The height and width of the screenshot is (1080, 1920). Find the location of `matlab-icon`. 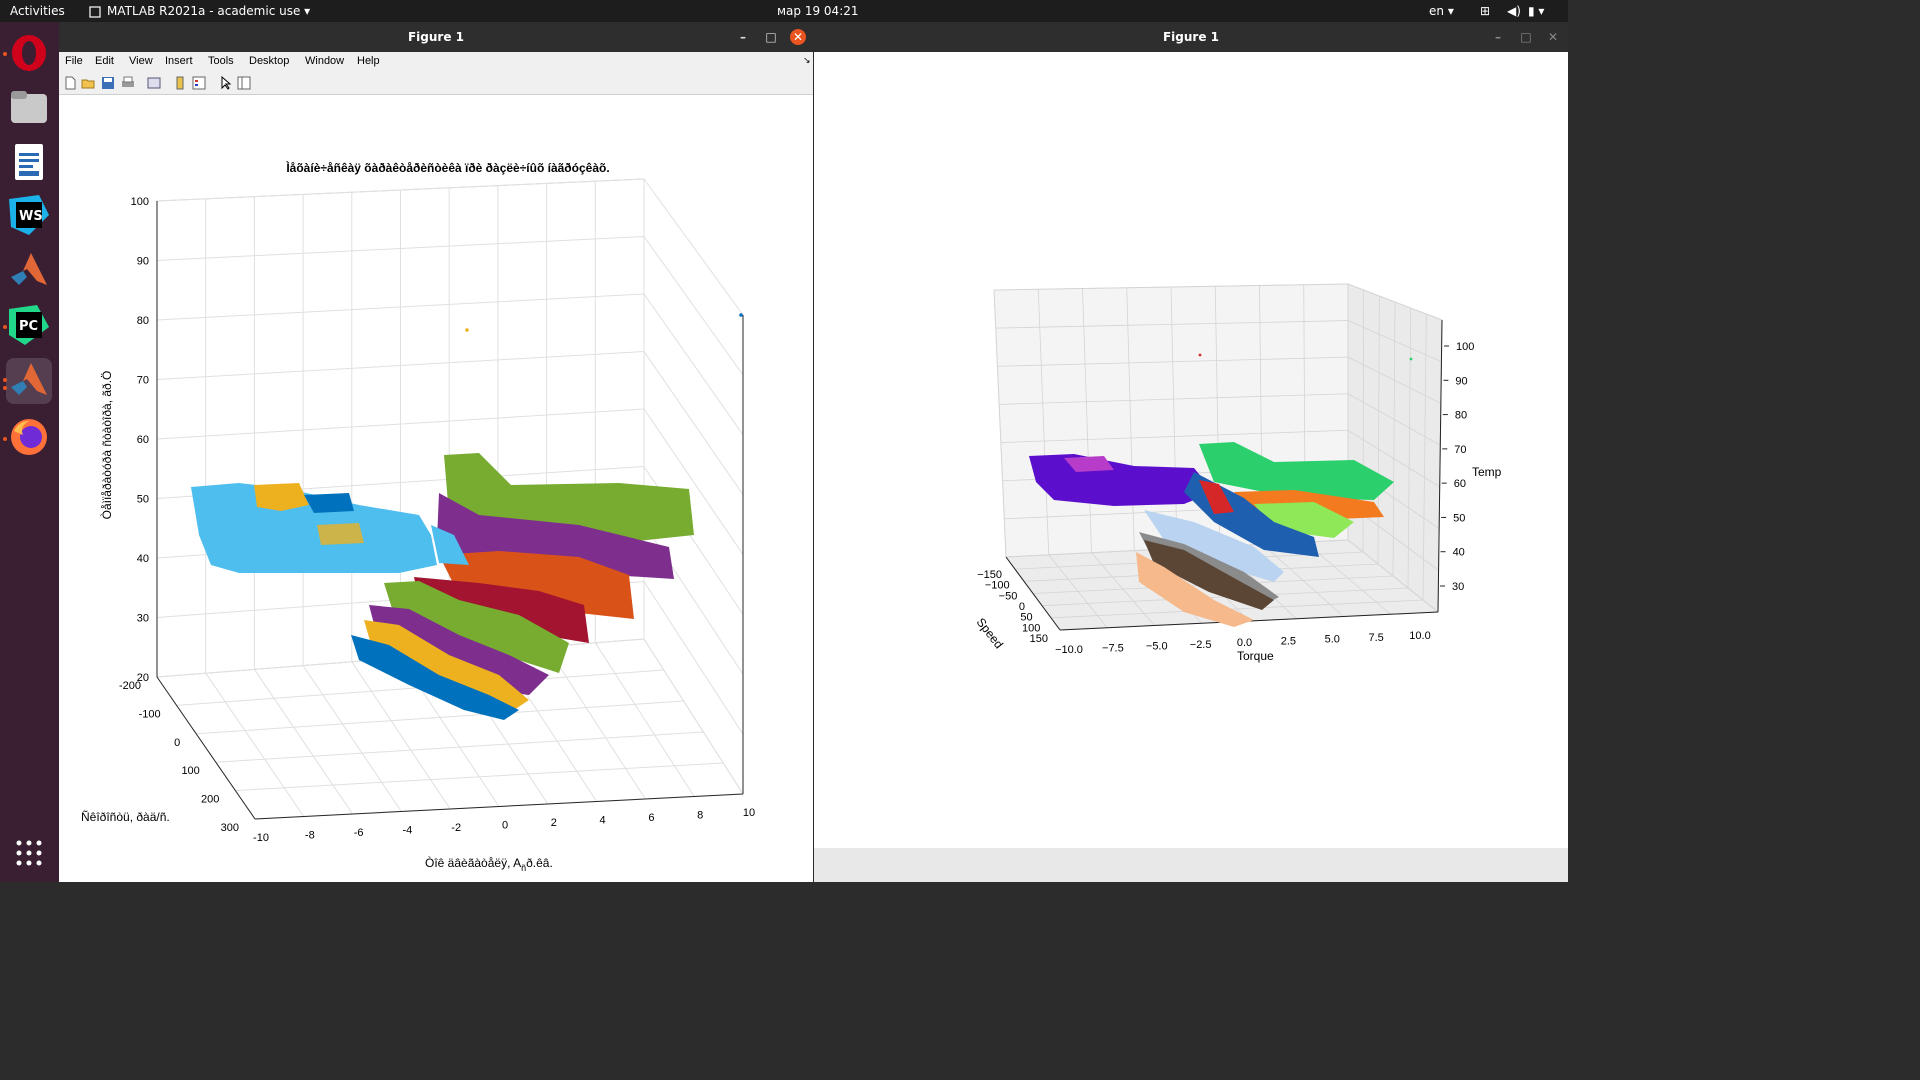

matlab-icon is located at coordinates (29, 271).